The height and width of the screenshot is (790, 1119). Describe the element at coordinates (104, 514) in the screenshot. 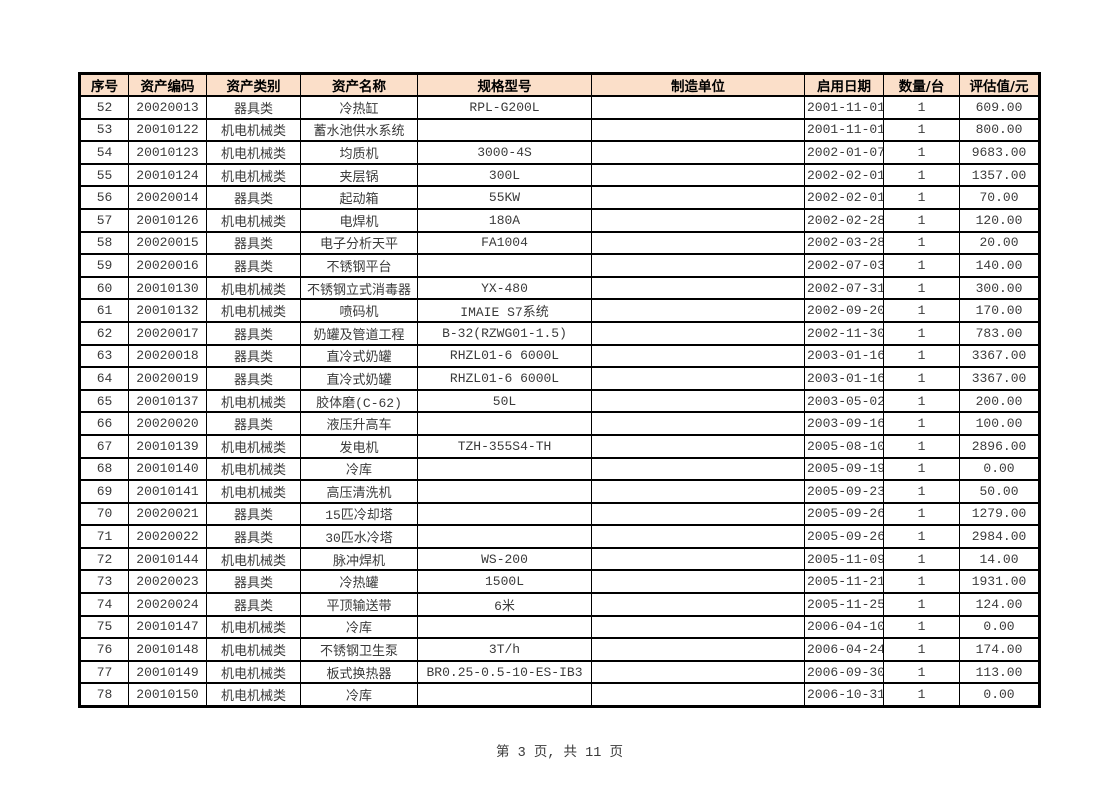

I see `cell-index: 70` at that location.